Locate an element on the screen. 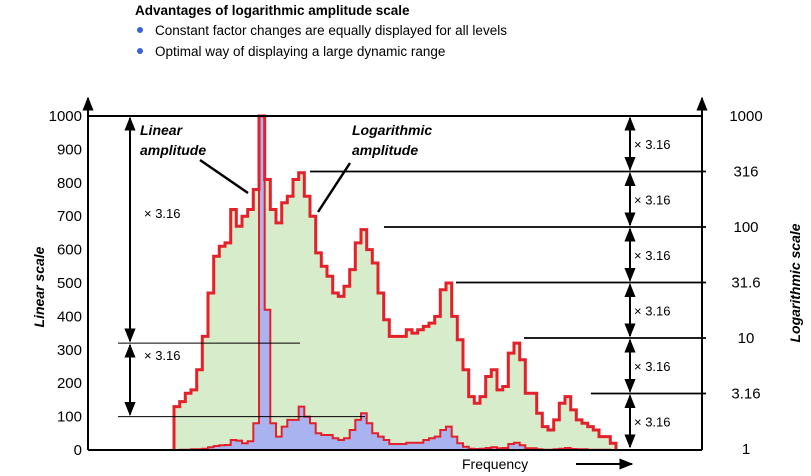  left-tick-label: 800 is located at coordinates (69, 183).